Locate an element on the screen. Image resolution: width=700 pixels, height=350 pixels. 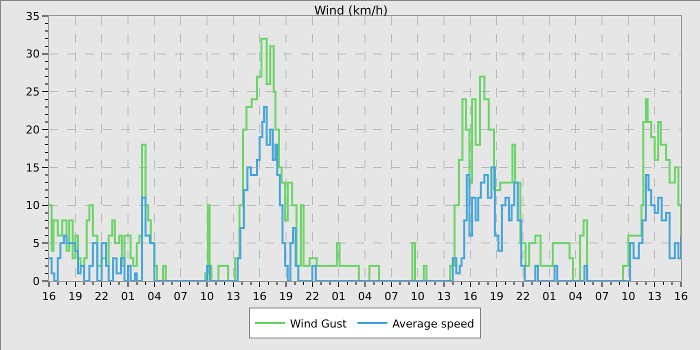
legend-label: Wind Gust is located at coordinates (319, 323).